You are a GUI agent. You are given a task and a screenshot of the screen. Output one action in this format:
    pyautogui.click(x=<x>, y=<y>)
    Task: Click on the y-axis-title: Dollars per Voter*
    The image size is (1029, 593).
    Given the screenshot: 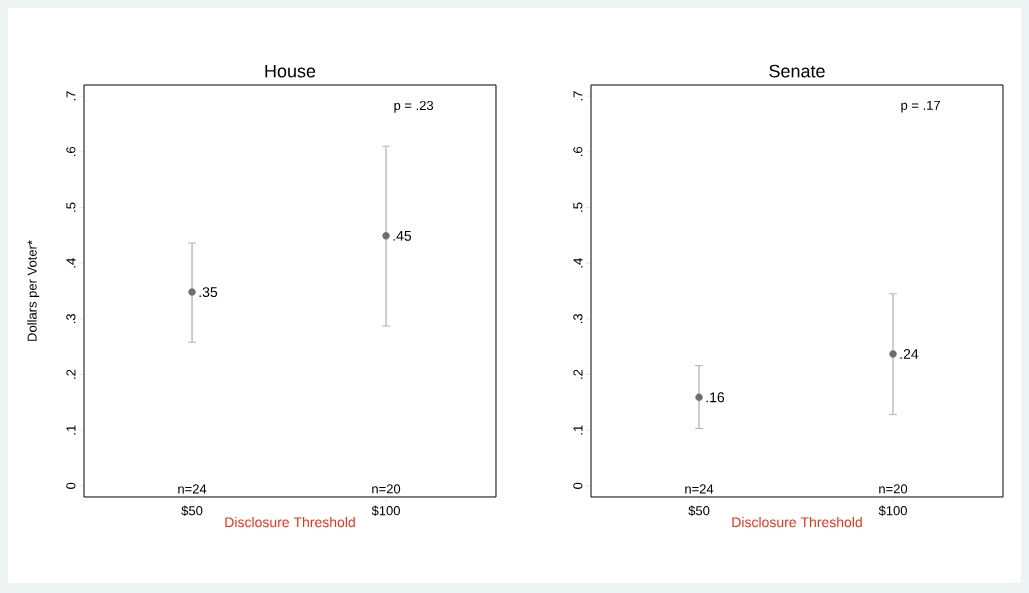 What is the action you would take?
    pyautogui.click(x=33, y=290)
    